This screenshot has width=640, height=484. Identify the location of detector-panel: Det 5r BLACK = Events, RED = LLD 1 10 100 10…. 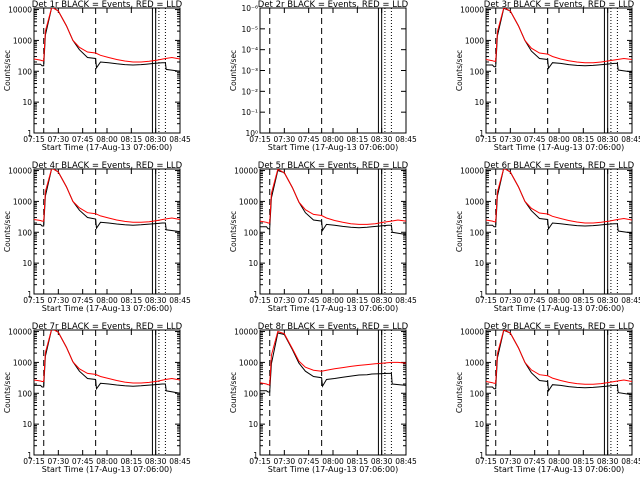
(323, 237).